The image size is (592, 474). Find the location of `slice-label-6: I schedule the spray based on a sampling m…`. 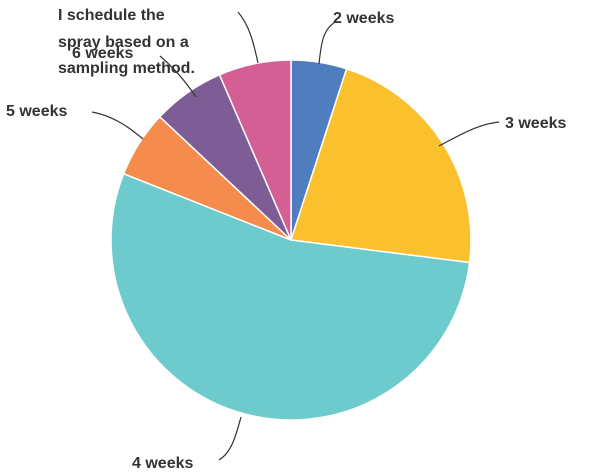

slice-label-6: I schedule the spray based on a sampling m… is located at coordinates (126, 42).